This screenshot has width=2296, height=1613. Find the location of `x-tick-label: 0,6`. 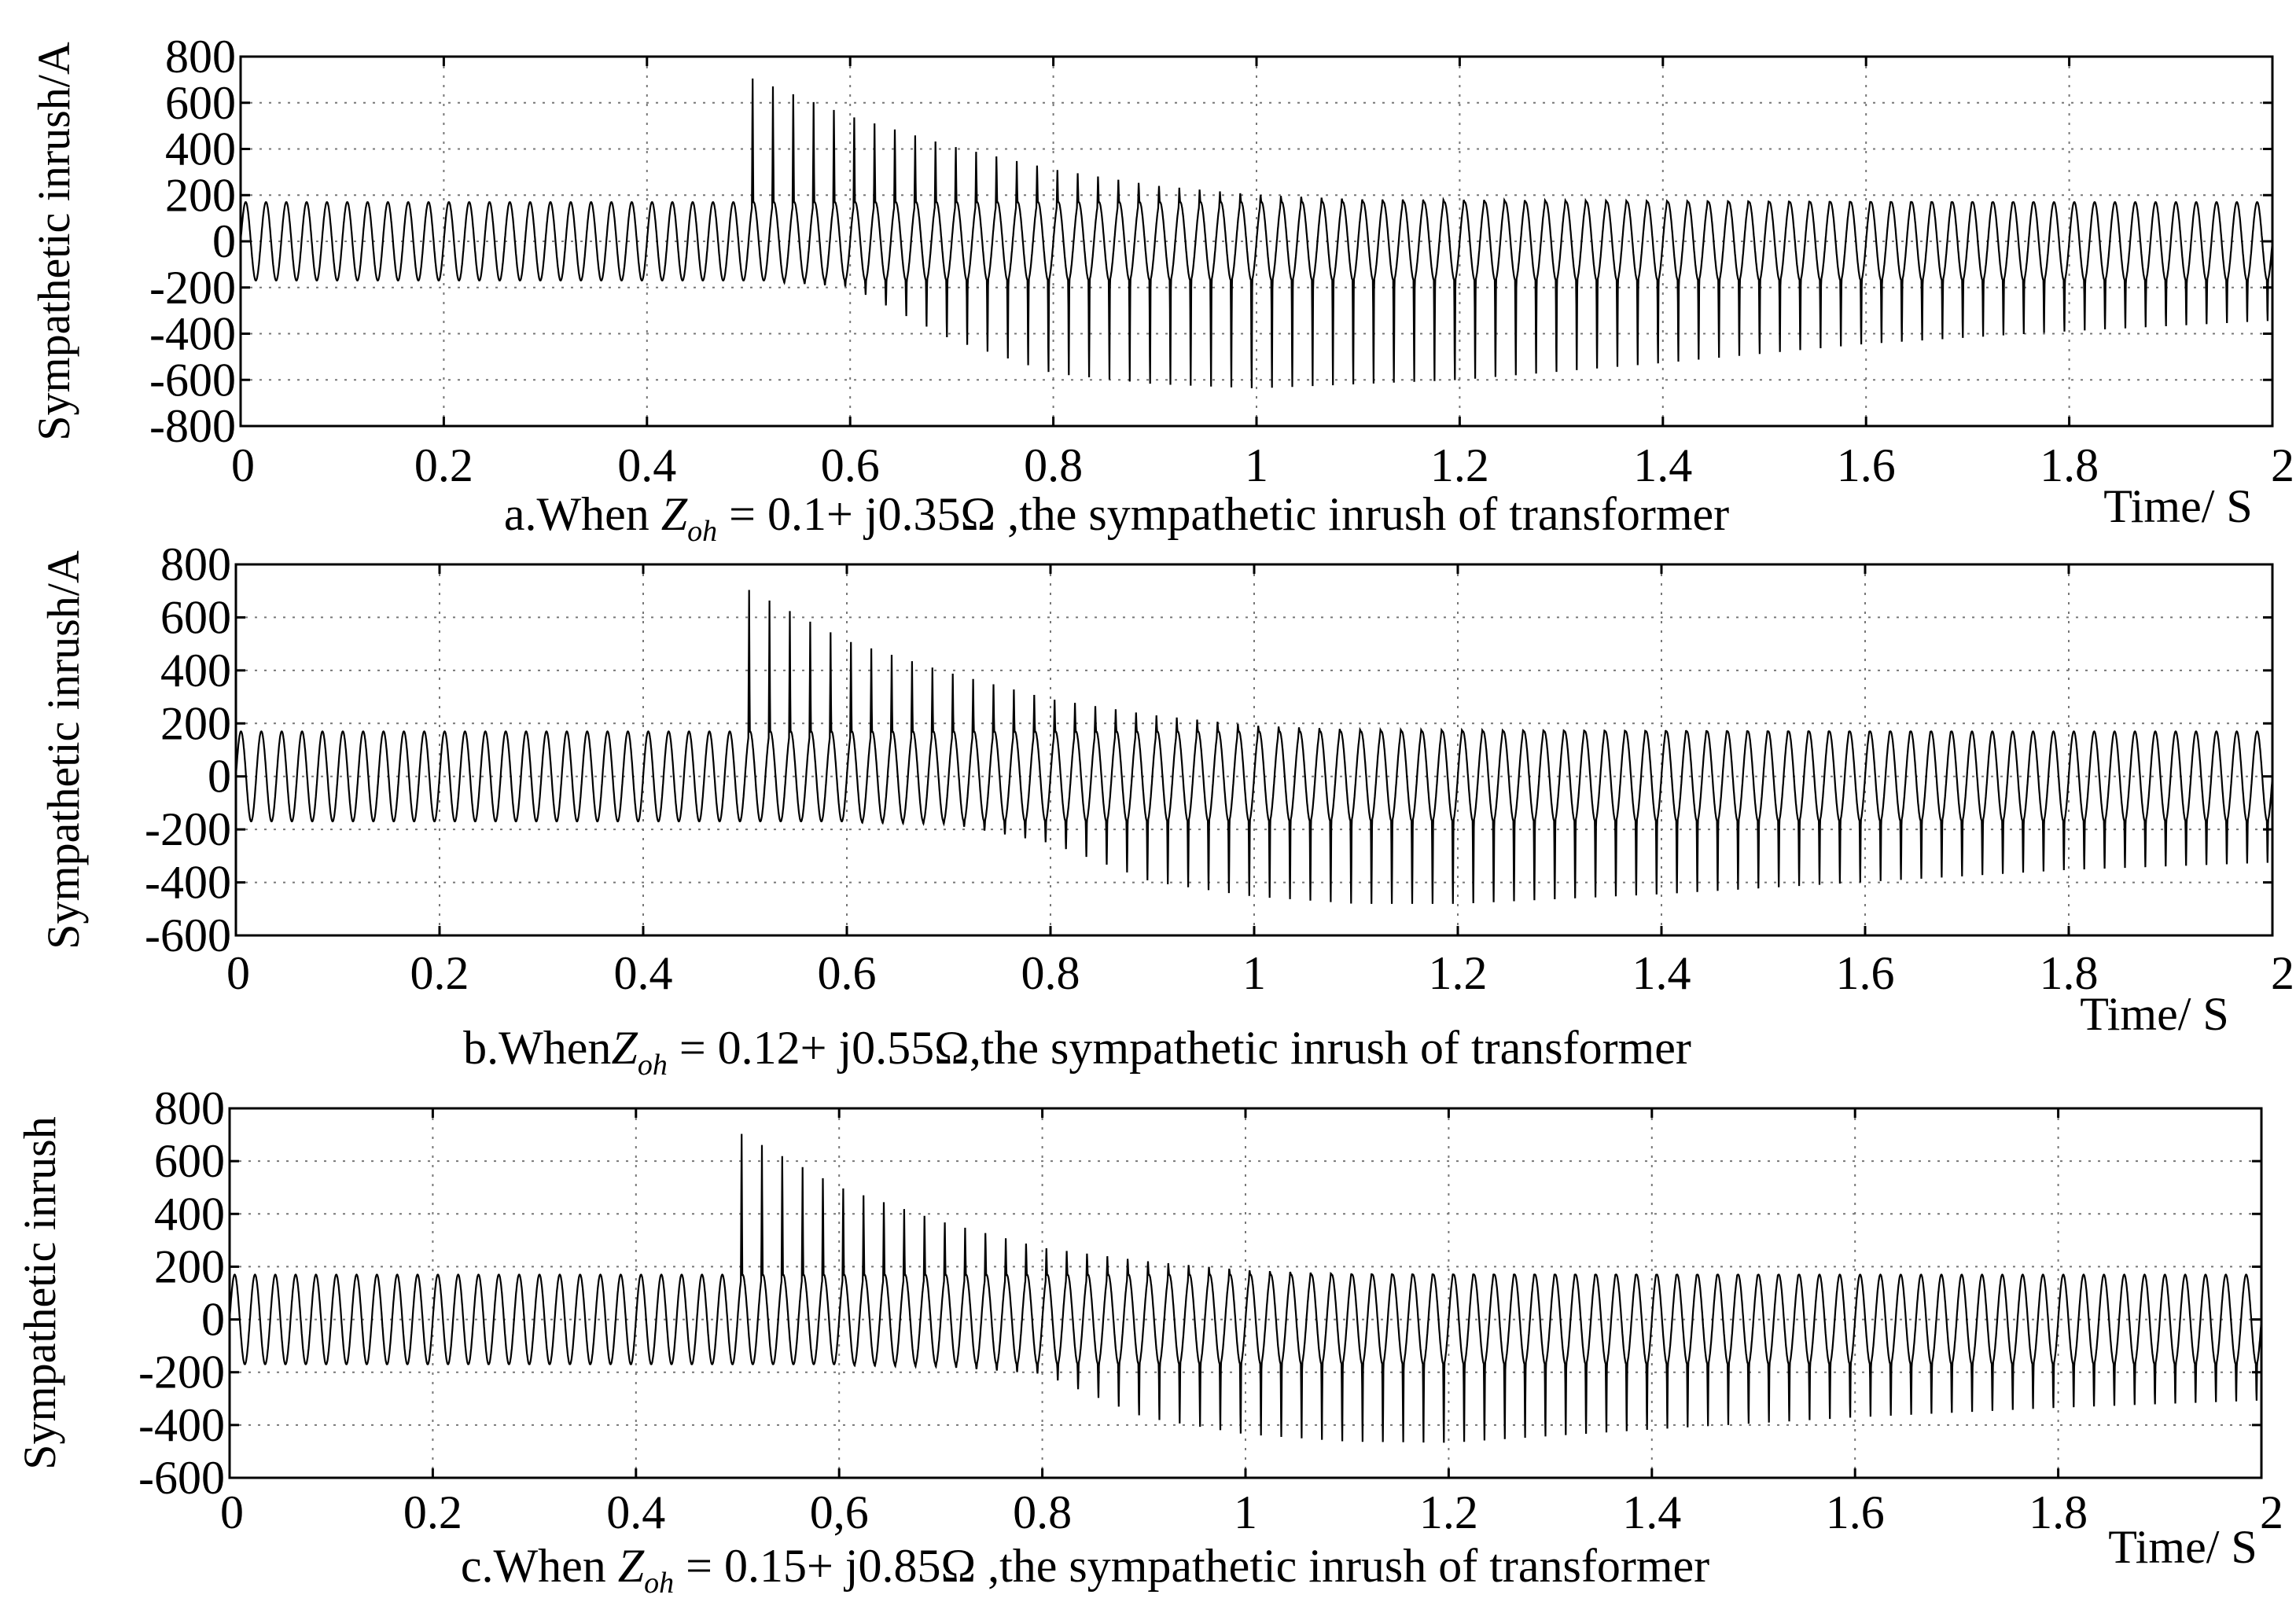

x-tick-label: 0,6 is located at coordinates (839, 1512).